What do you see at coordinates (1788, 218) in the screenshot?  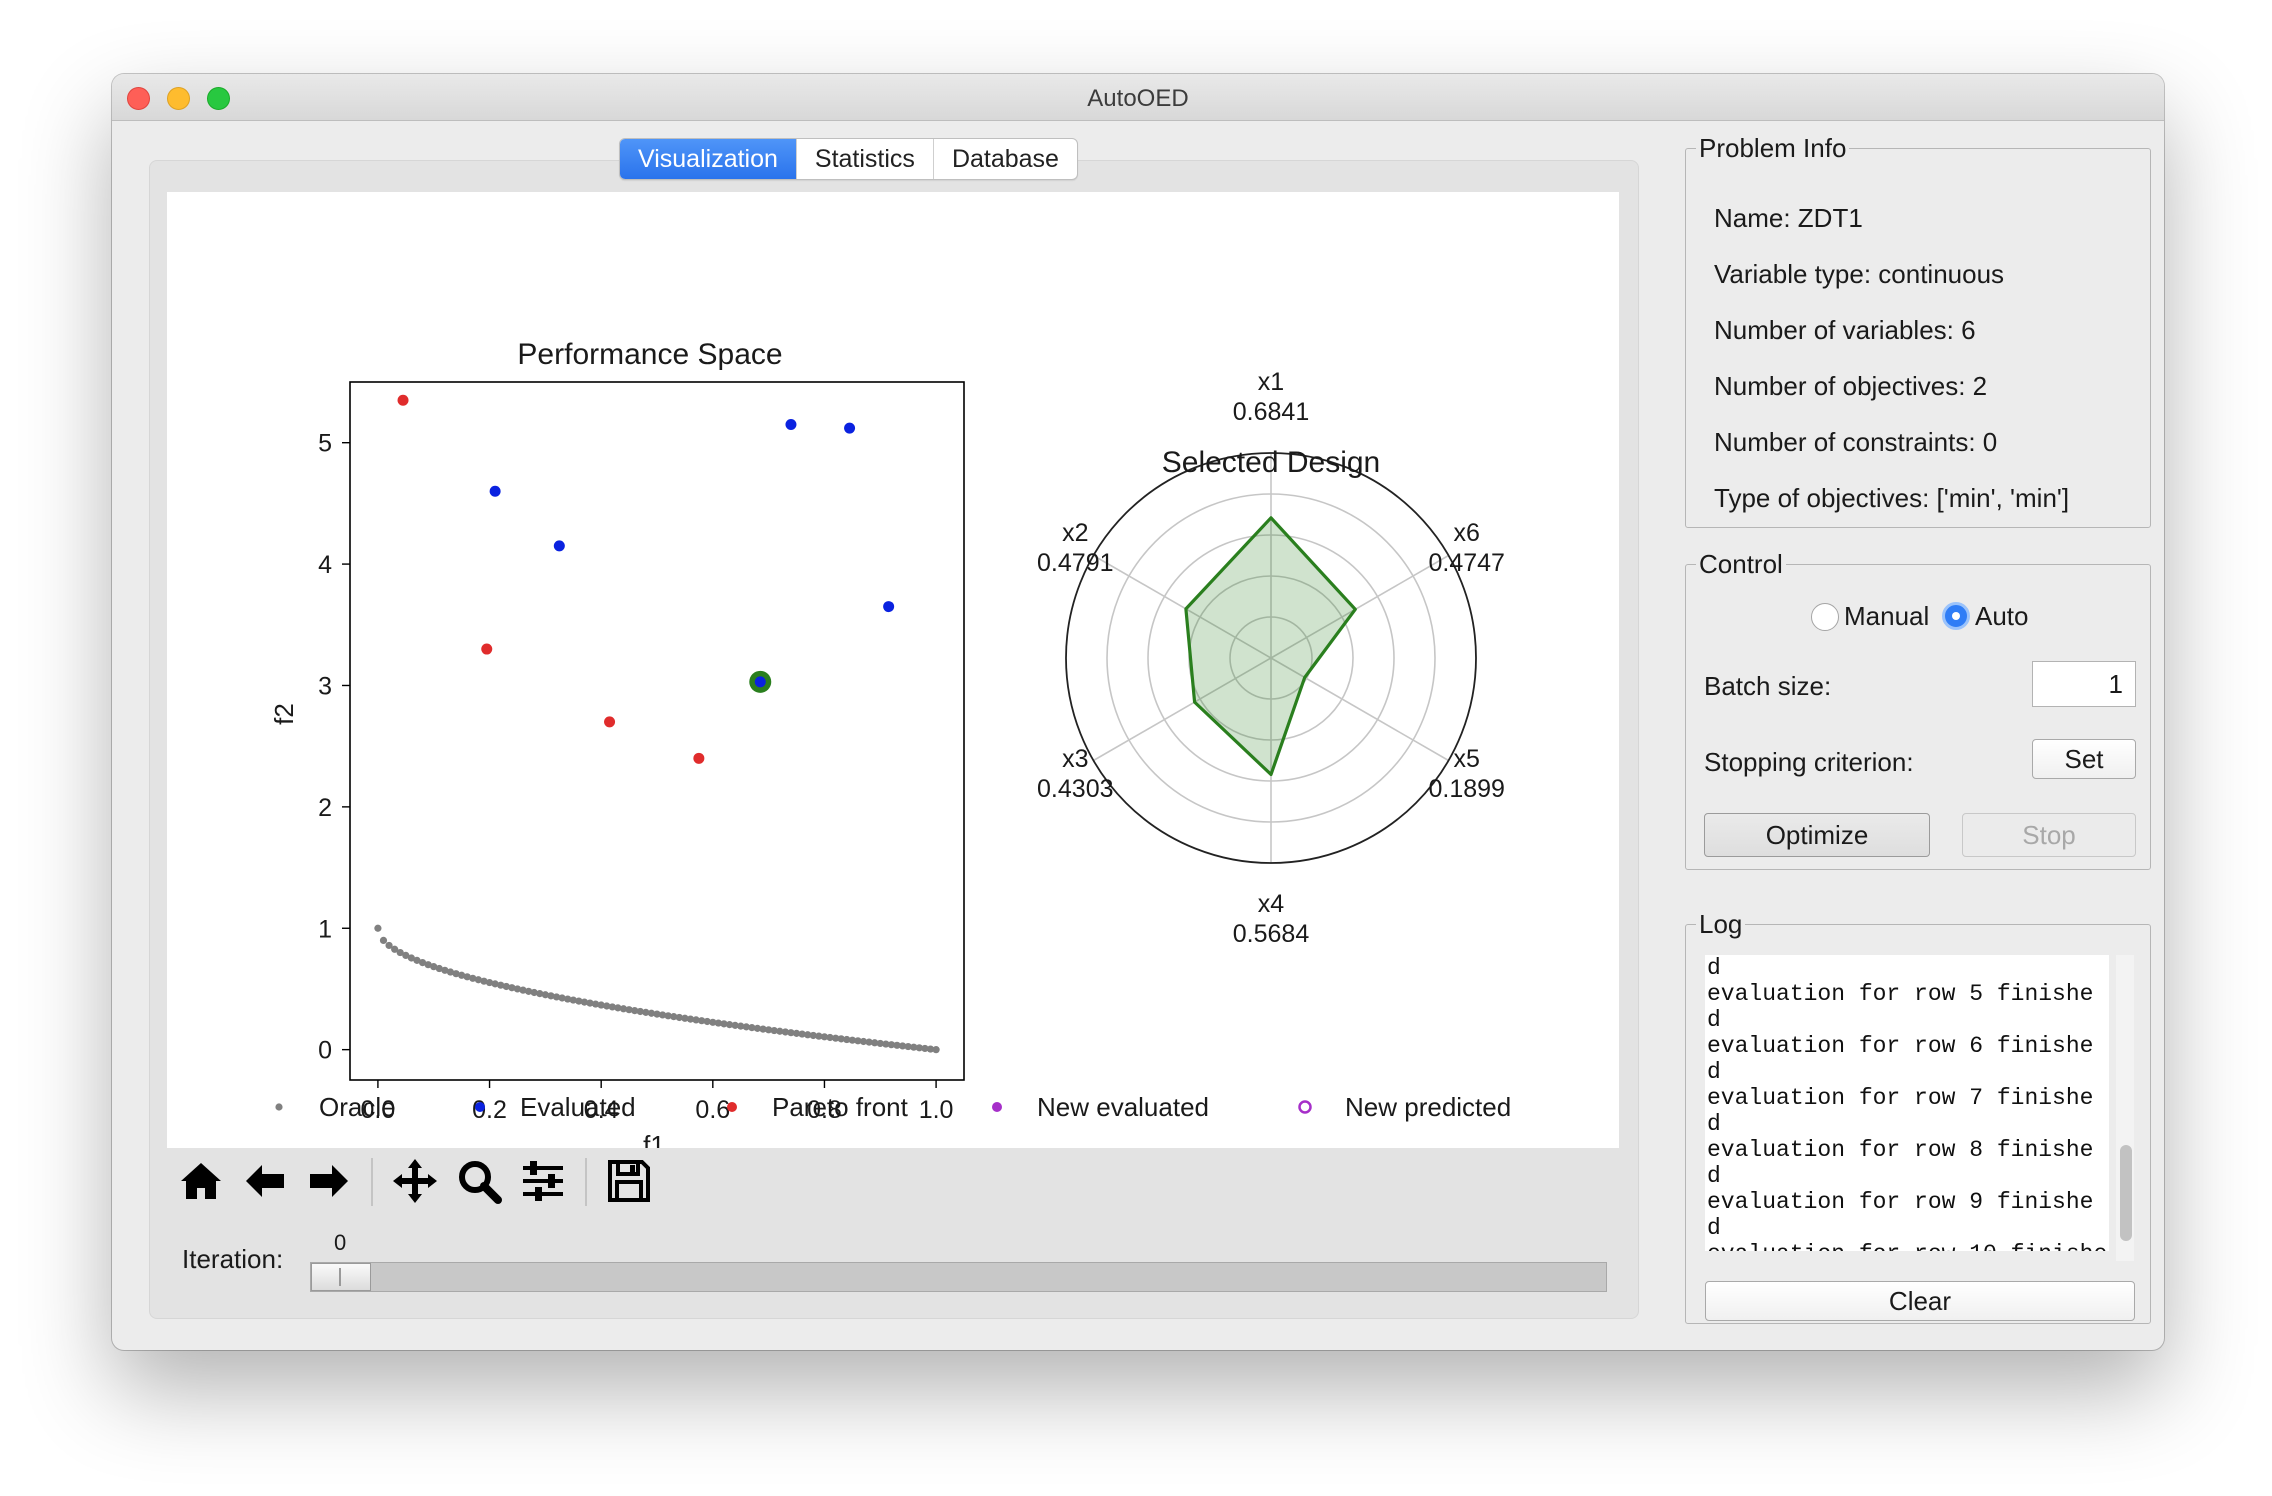 I see `problem-name: Name: ZDT1` at bounding box center [1788, 218].